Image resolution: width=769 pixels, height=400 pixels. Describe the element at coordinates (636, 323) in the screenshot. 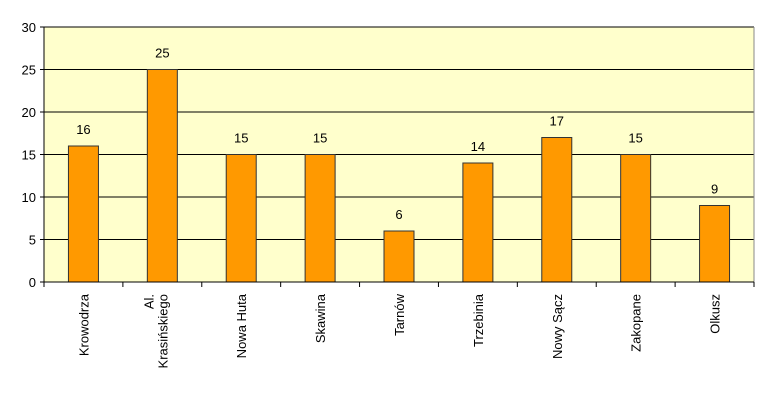

I see `x-tick-label: Zakopane` at that location.